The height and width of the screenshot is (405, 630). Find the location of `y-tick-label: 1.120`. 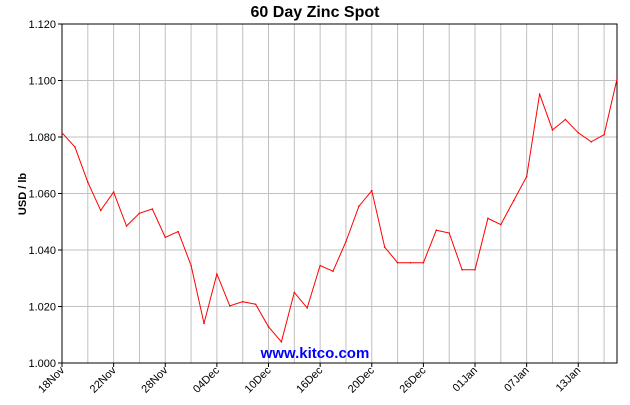

y-tick-label: 1.120 is located at coordinates (42, 25).